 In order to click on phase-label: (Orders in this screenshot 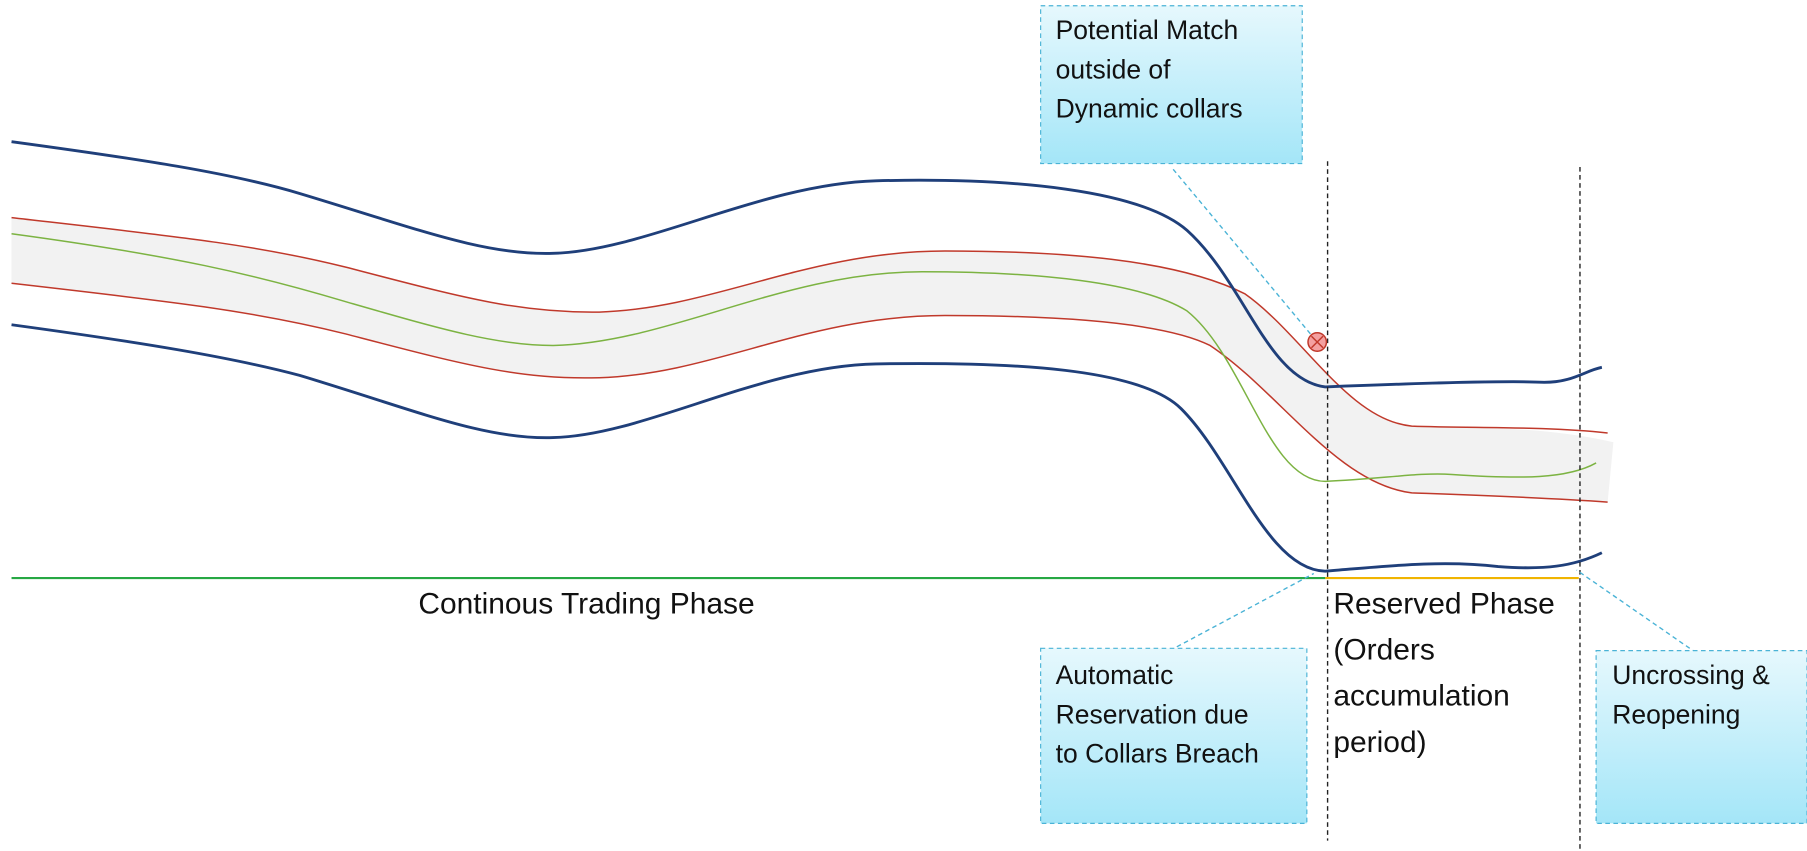, I will do `click(1384, 650)`.